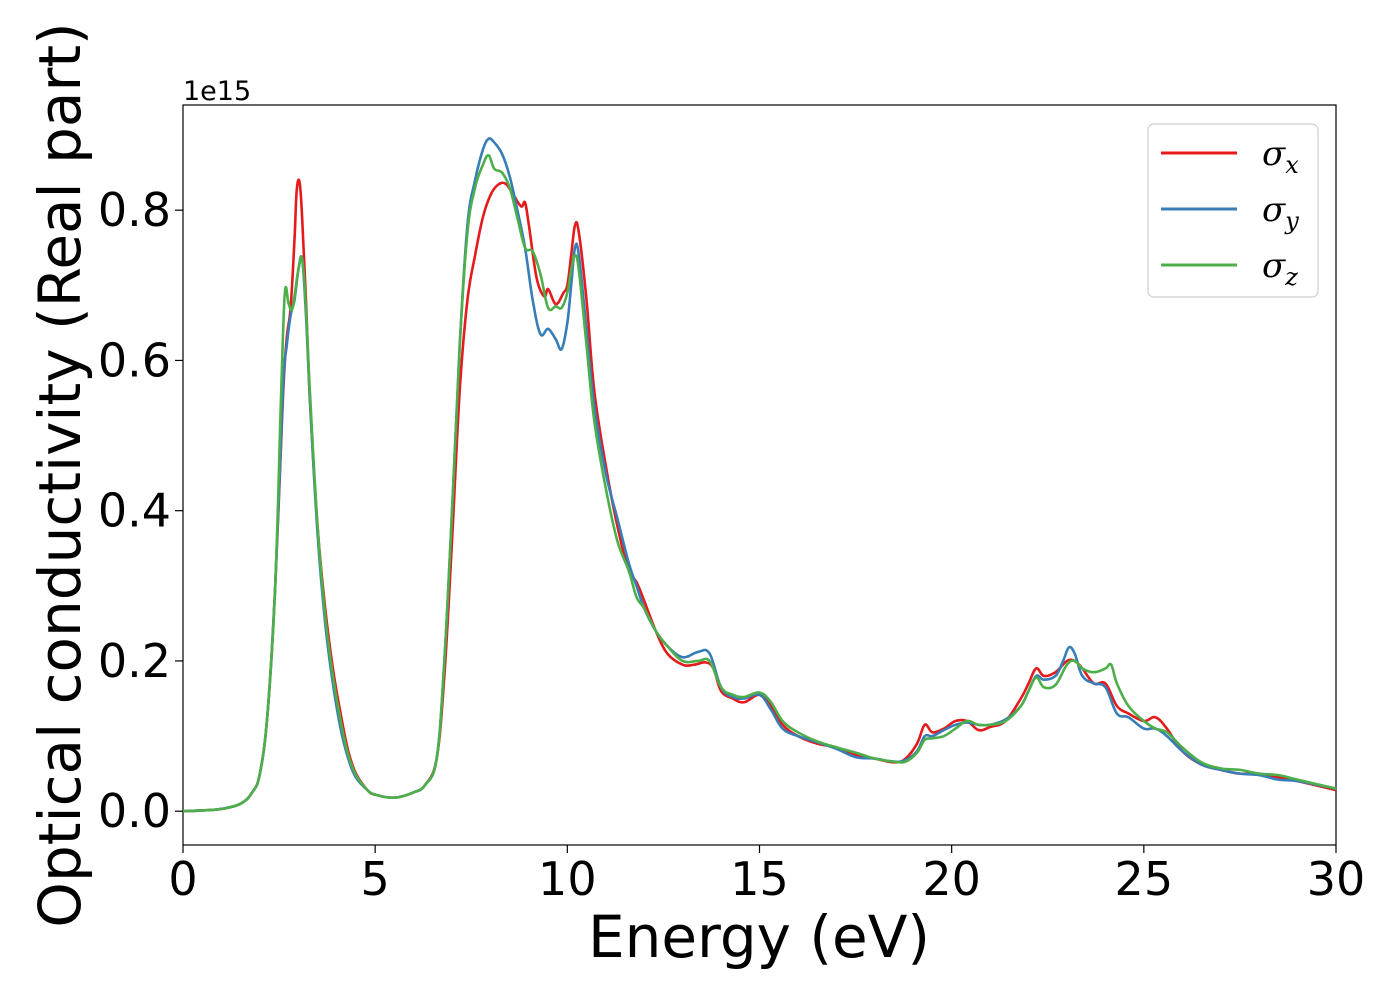  Describe the element at coordinates (951, 879) in the screenshot. I see `x-tick-label: 20` at that location.